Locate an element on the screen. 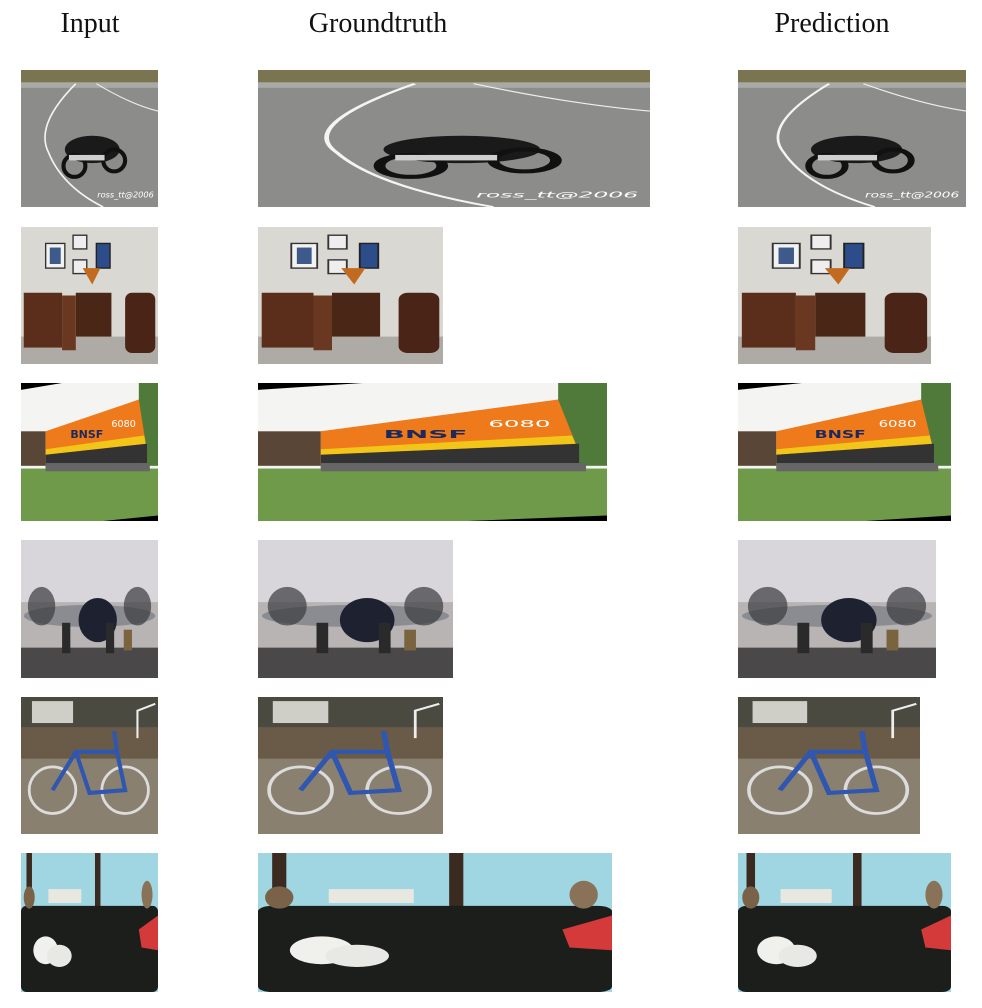 The image size is (982, 1008). column-header: Prediction is located at coordinates (832, 23).